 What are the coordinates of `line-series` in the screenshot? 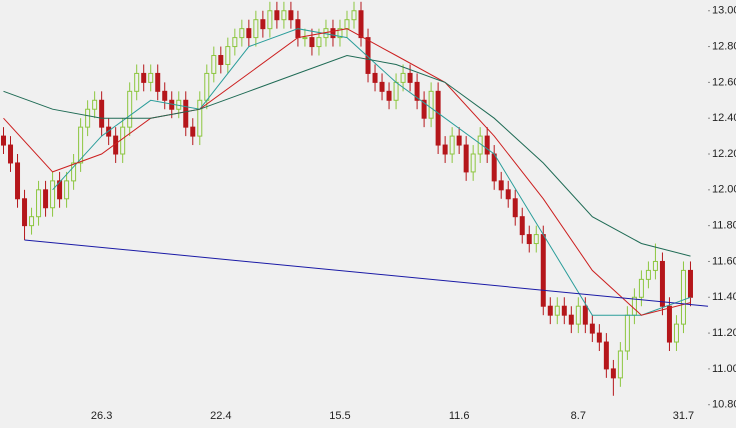 It's located at (366, 273).